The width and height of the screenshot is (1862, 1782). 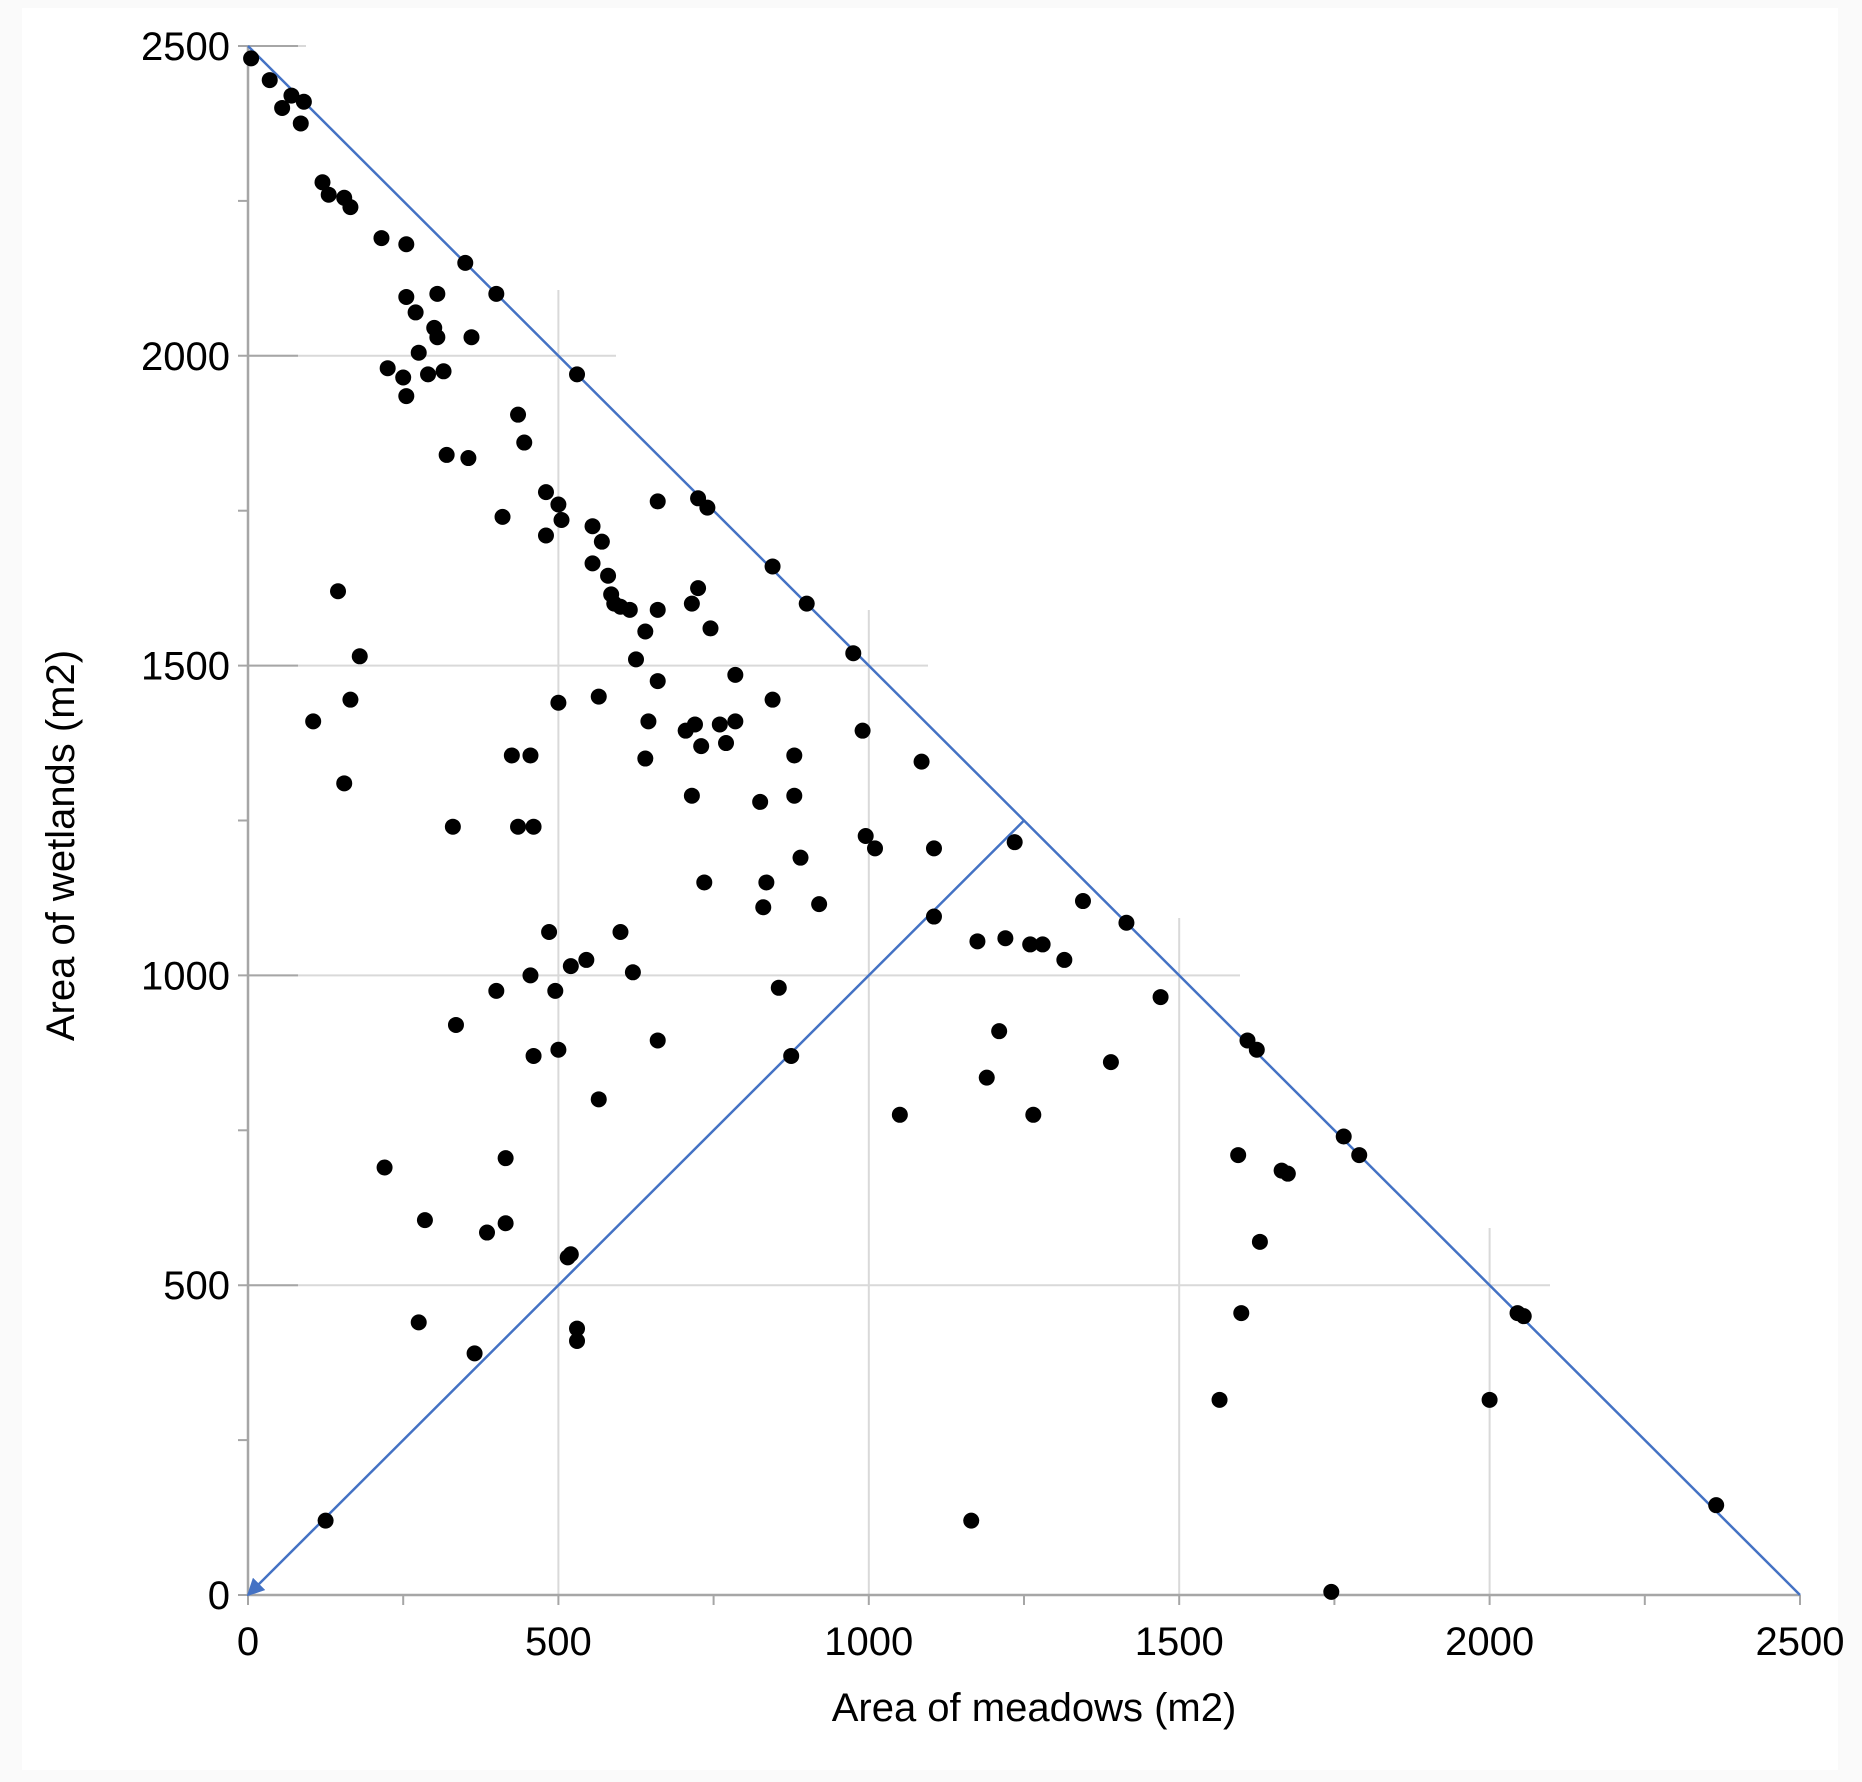 I want to click on x-axis-title: Area of meadows (m2), so click(x=1034, y=1708).